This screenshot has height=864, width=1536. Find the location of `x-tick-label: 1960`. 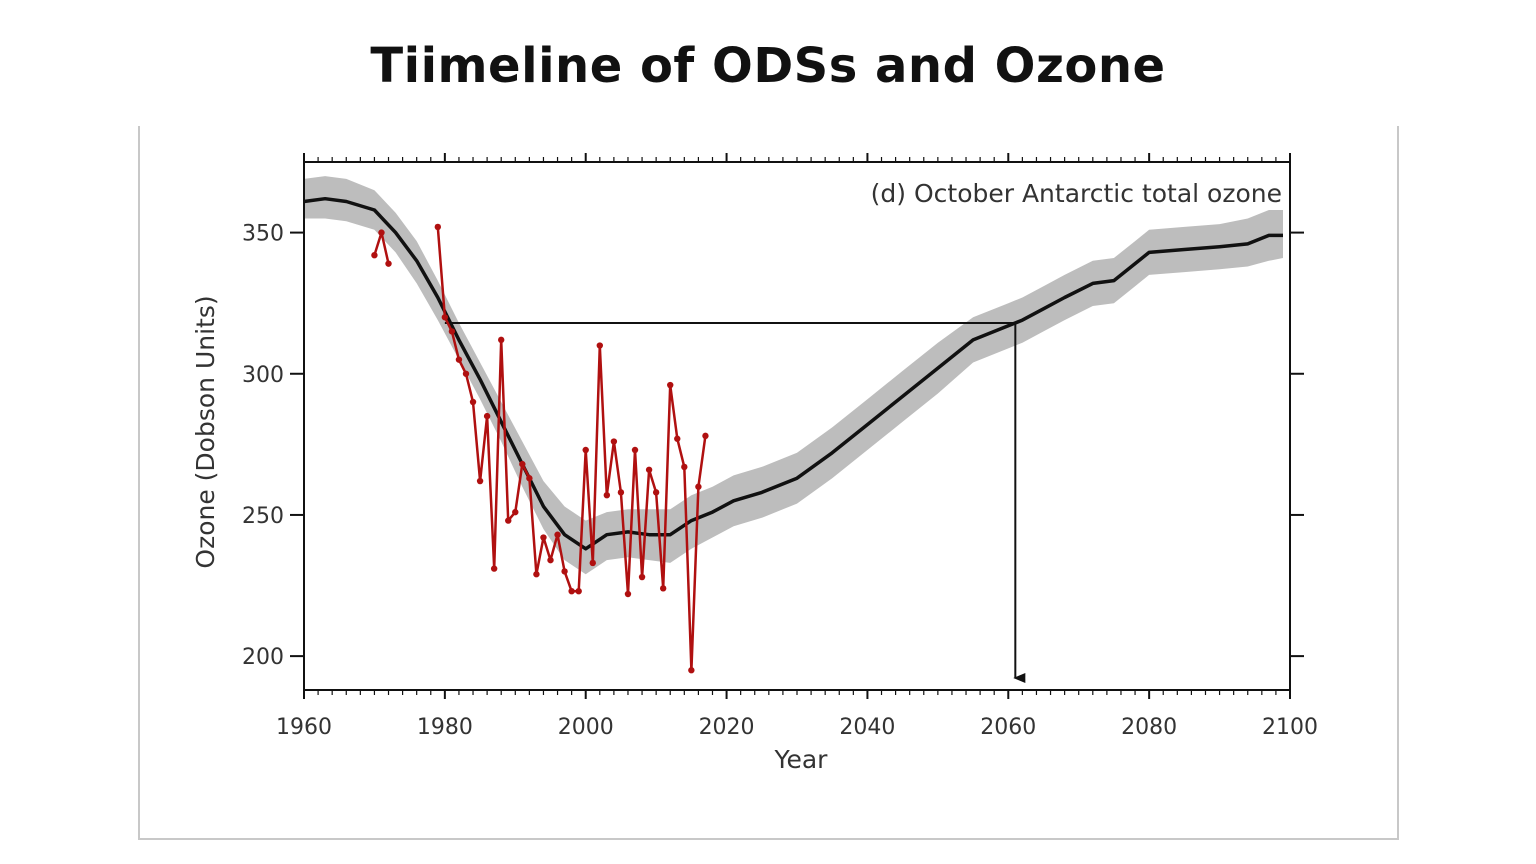

x-tick-label: 1960 is located at coordinates (304, 727).